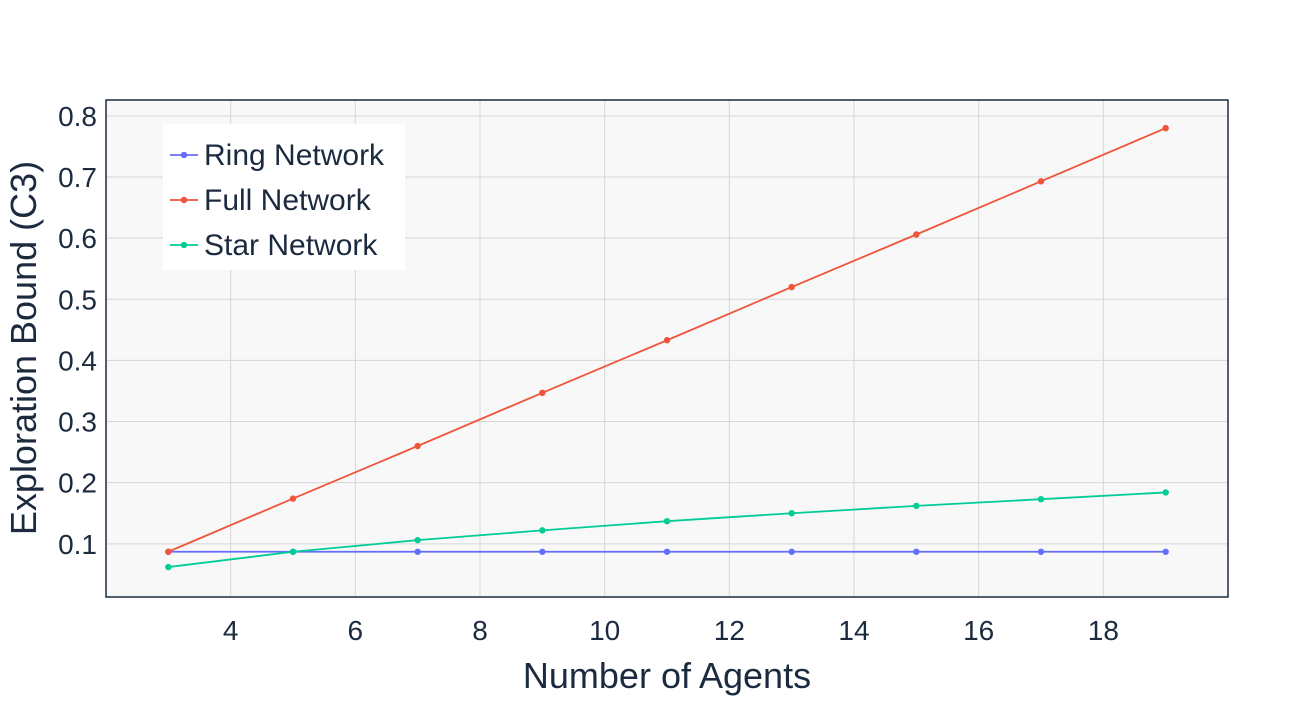 The width and height of the screenshot is (1308, 704). Describe the element at coordinates (291, 245) in the screenshot. I see `legend-label-star-network: Star Network` at that location.